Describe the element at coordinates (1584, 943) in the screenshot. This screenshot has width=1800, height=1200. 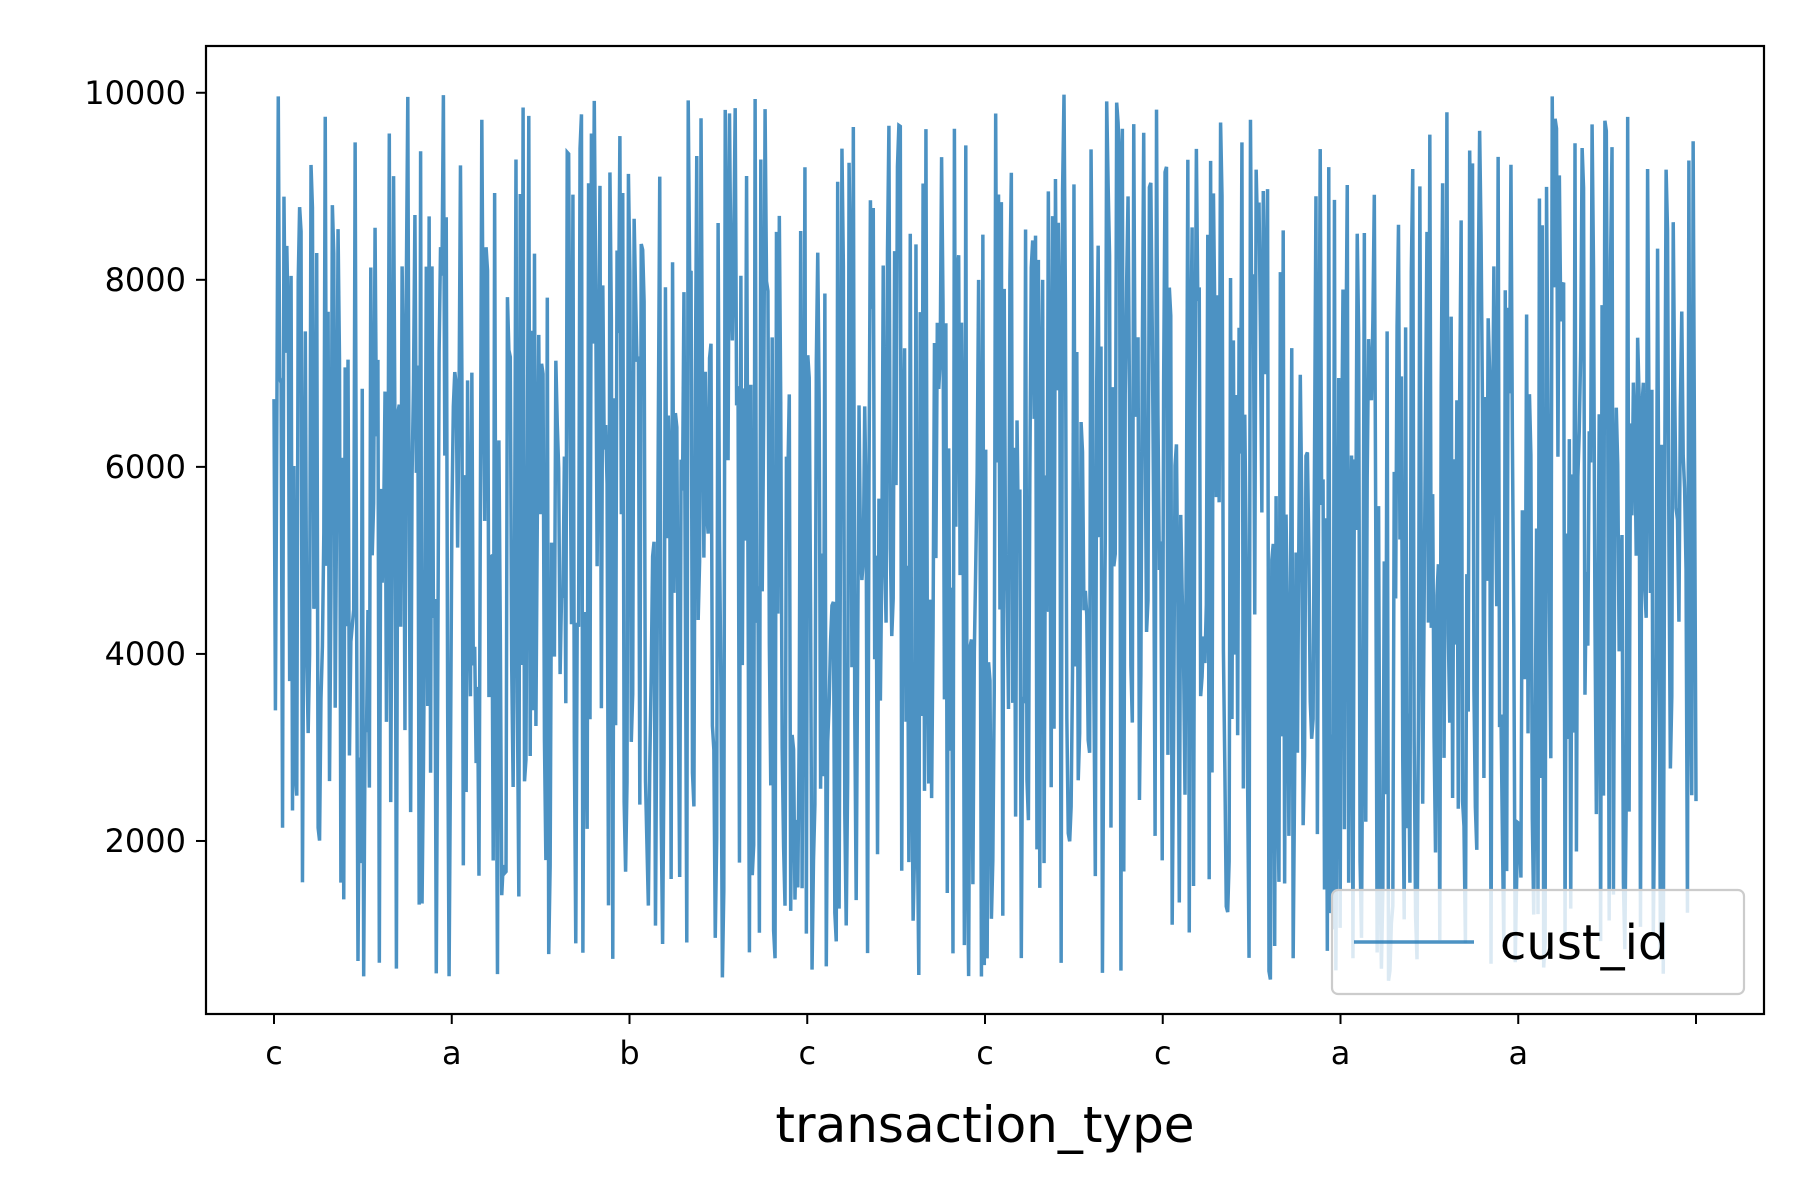
I see `legend-label-cust-id: cust_id` at that location.